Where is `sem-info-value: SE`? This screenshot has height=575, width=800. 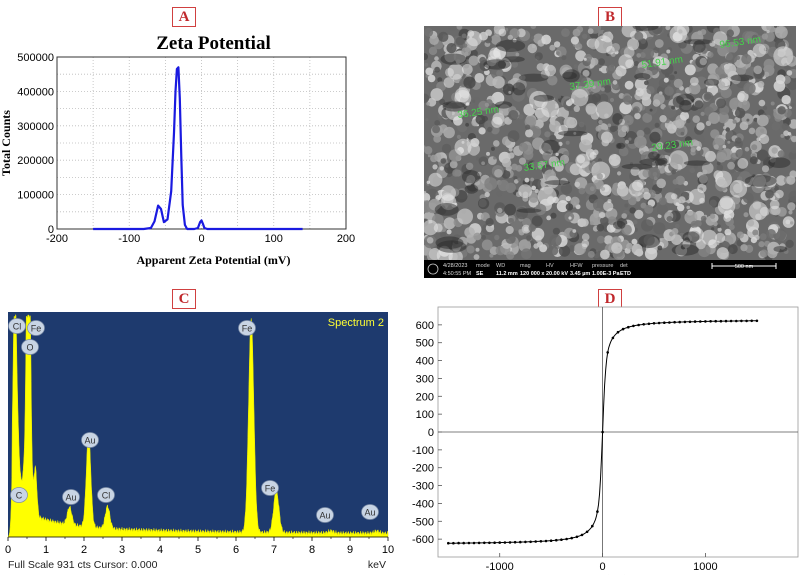
sem-info-value: SE is located at coordinates (480, 274).